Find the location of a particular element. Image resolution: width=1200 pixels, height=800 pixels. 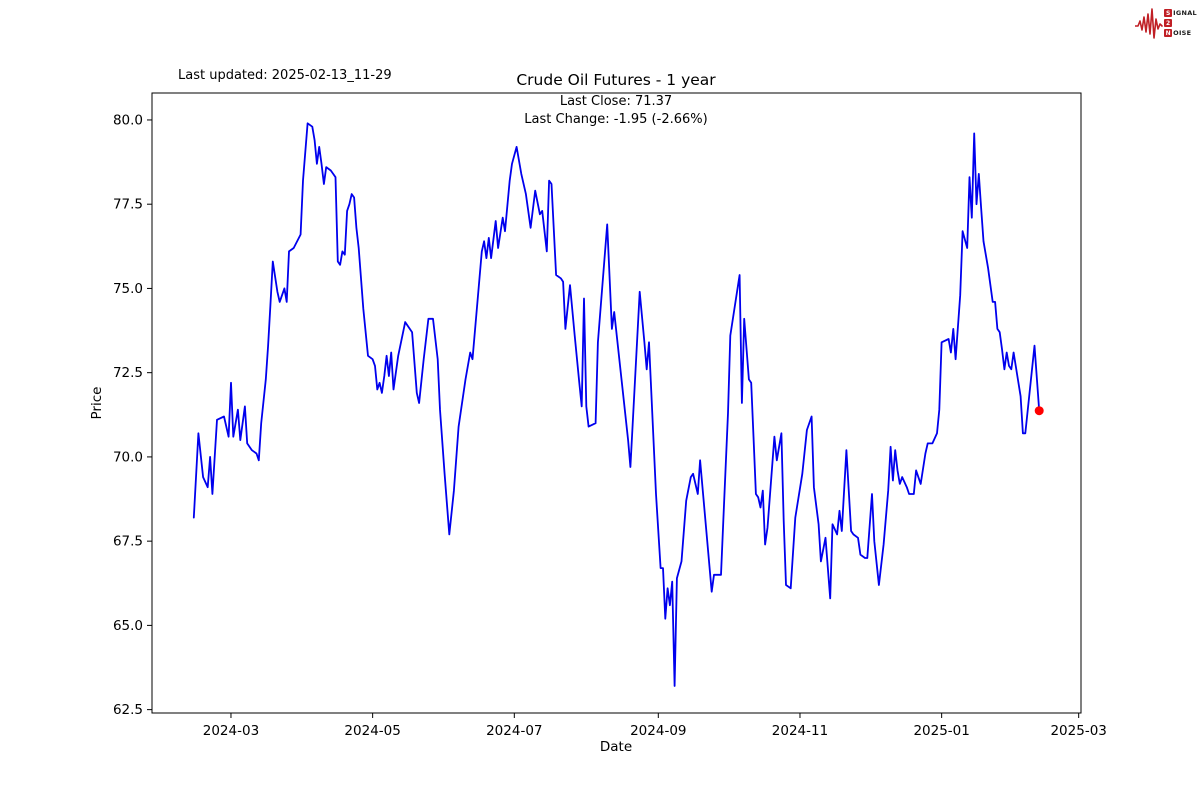

x-tick-label: 2025-03 is located at coordinates (1078, 731).